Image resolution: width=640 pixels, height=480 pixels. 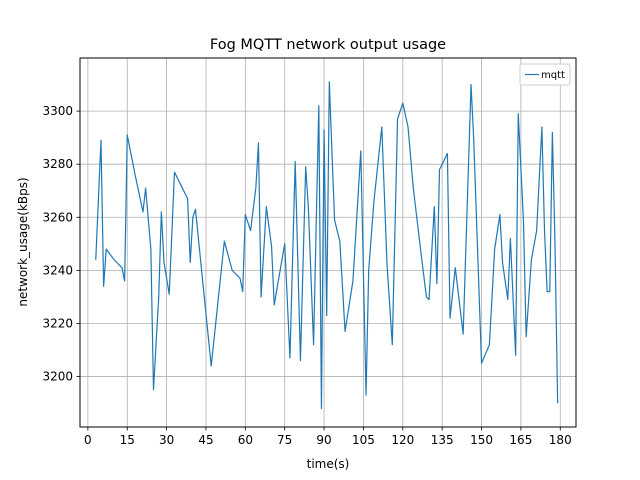 I want to click on legend: mqtt, so click(x=545, y=74).